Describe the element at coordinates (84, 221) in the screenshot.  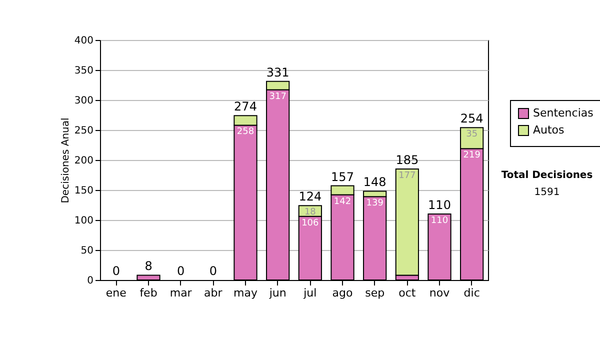
I see `y-tick-label: 100` at that location.